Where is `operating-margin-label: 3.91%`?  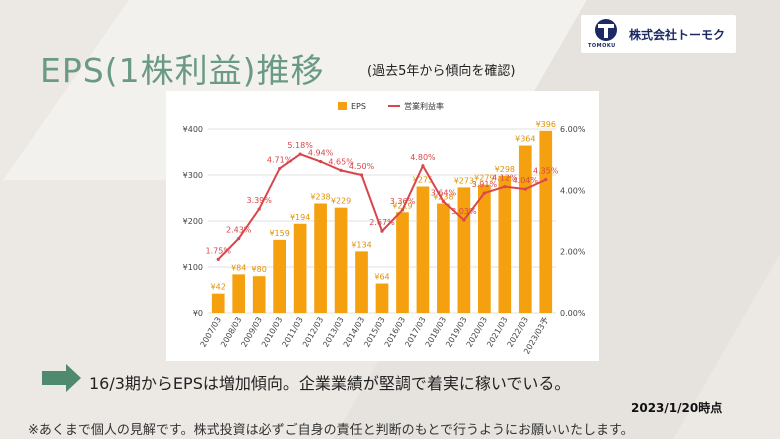
operating-margin-label: 3.91% is located at coordinates (485, 184).